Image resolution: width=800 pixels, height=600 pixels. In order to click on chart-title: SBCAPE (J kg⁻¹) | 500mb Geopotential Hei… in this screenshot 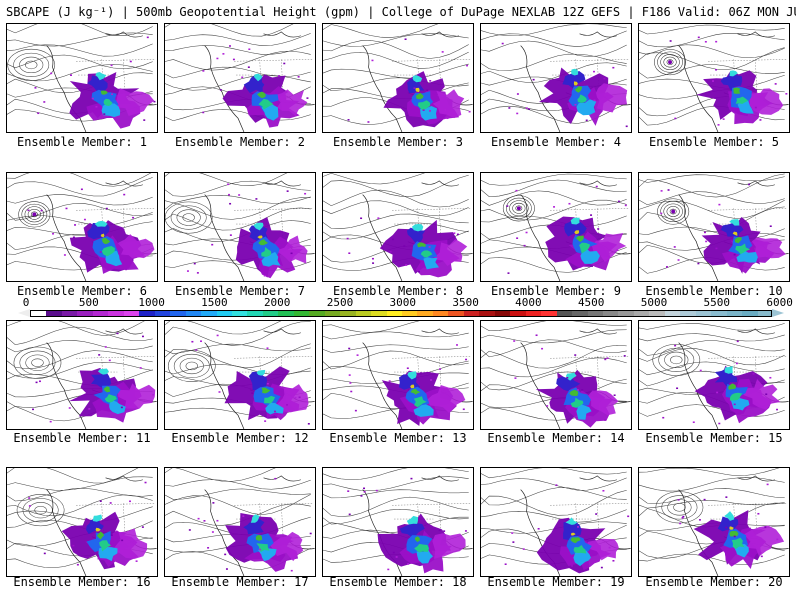, I will do `click(401, 12)`.